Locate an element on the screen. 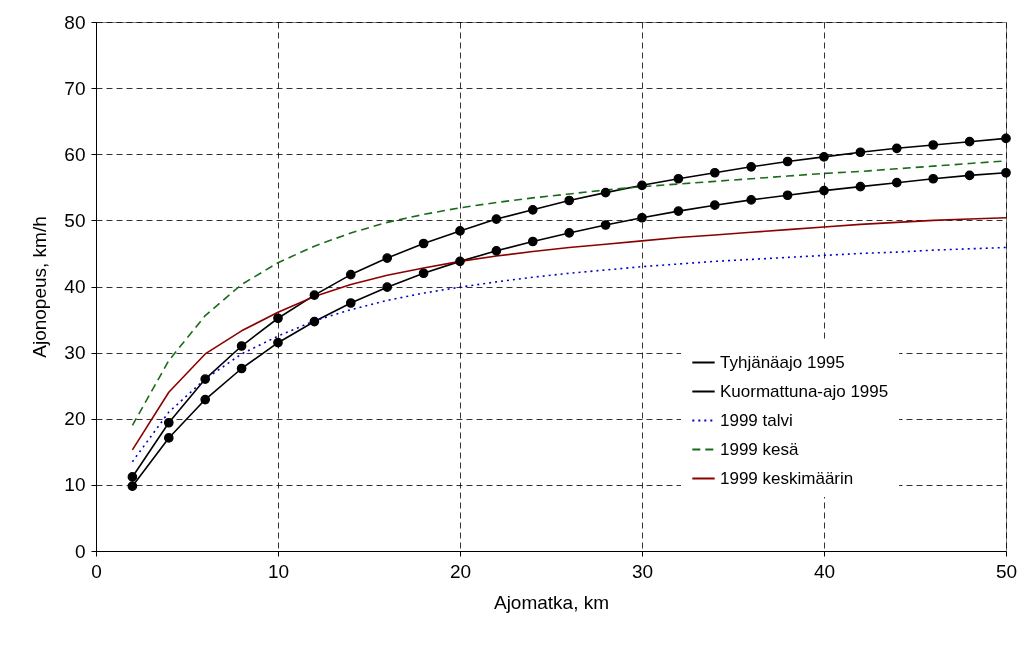  y-tick-label: 0 is located at coordinates (80, 551).